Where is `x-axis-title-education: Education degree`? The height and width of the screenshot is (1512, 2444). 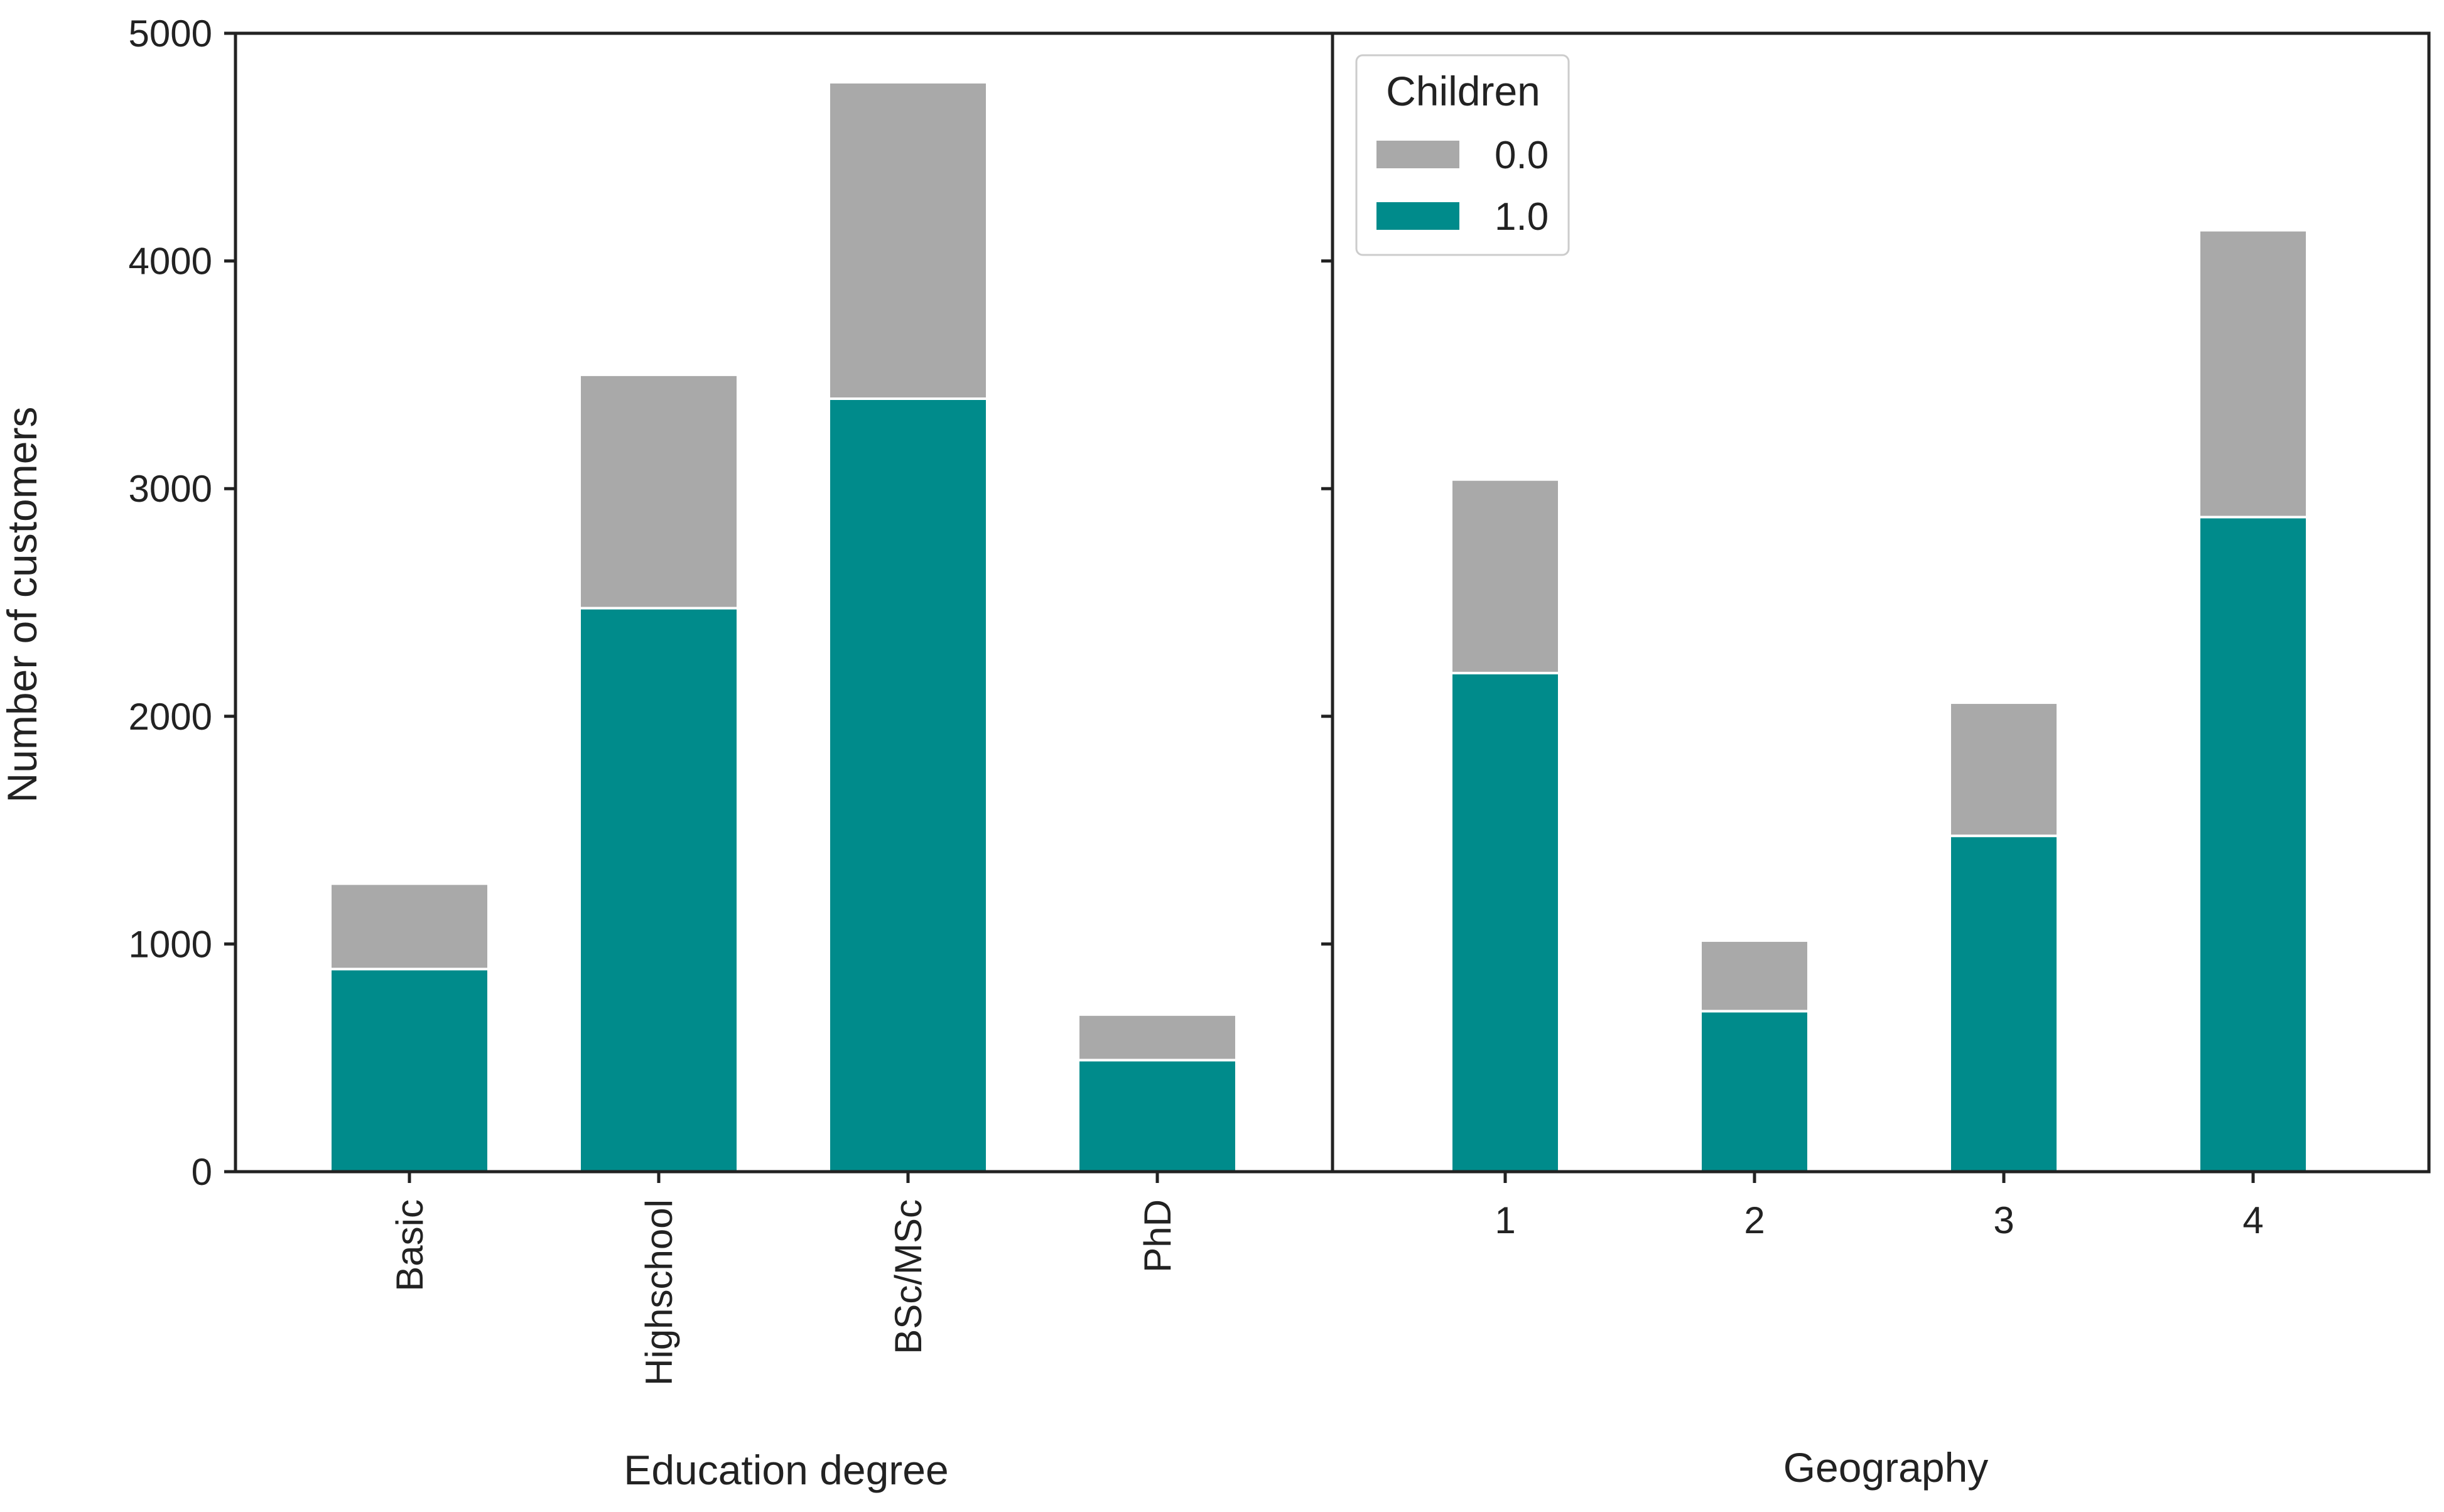 x-axis-title-education: Education degree is located at coordinates (786, 1470).